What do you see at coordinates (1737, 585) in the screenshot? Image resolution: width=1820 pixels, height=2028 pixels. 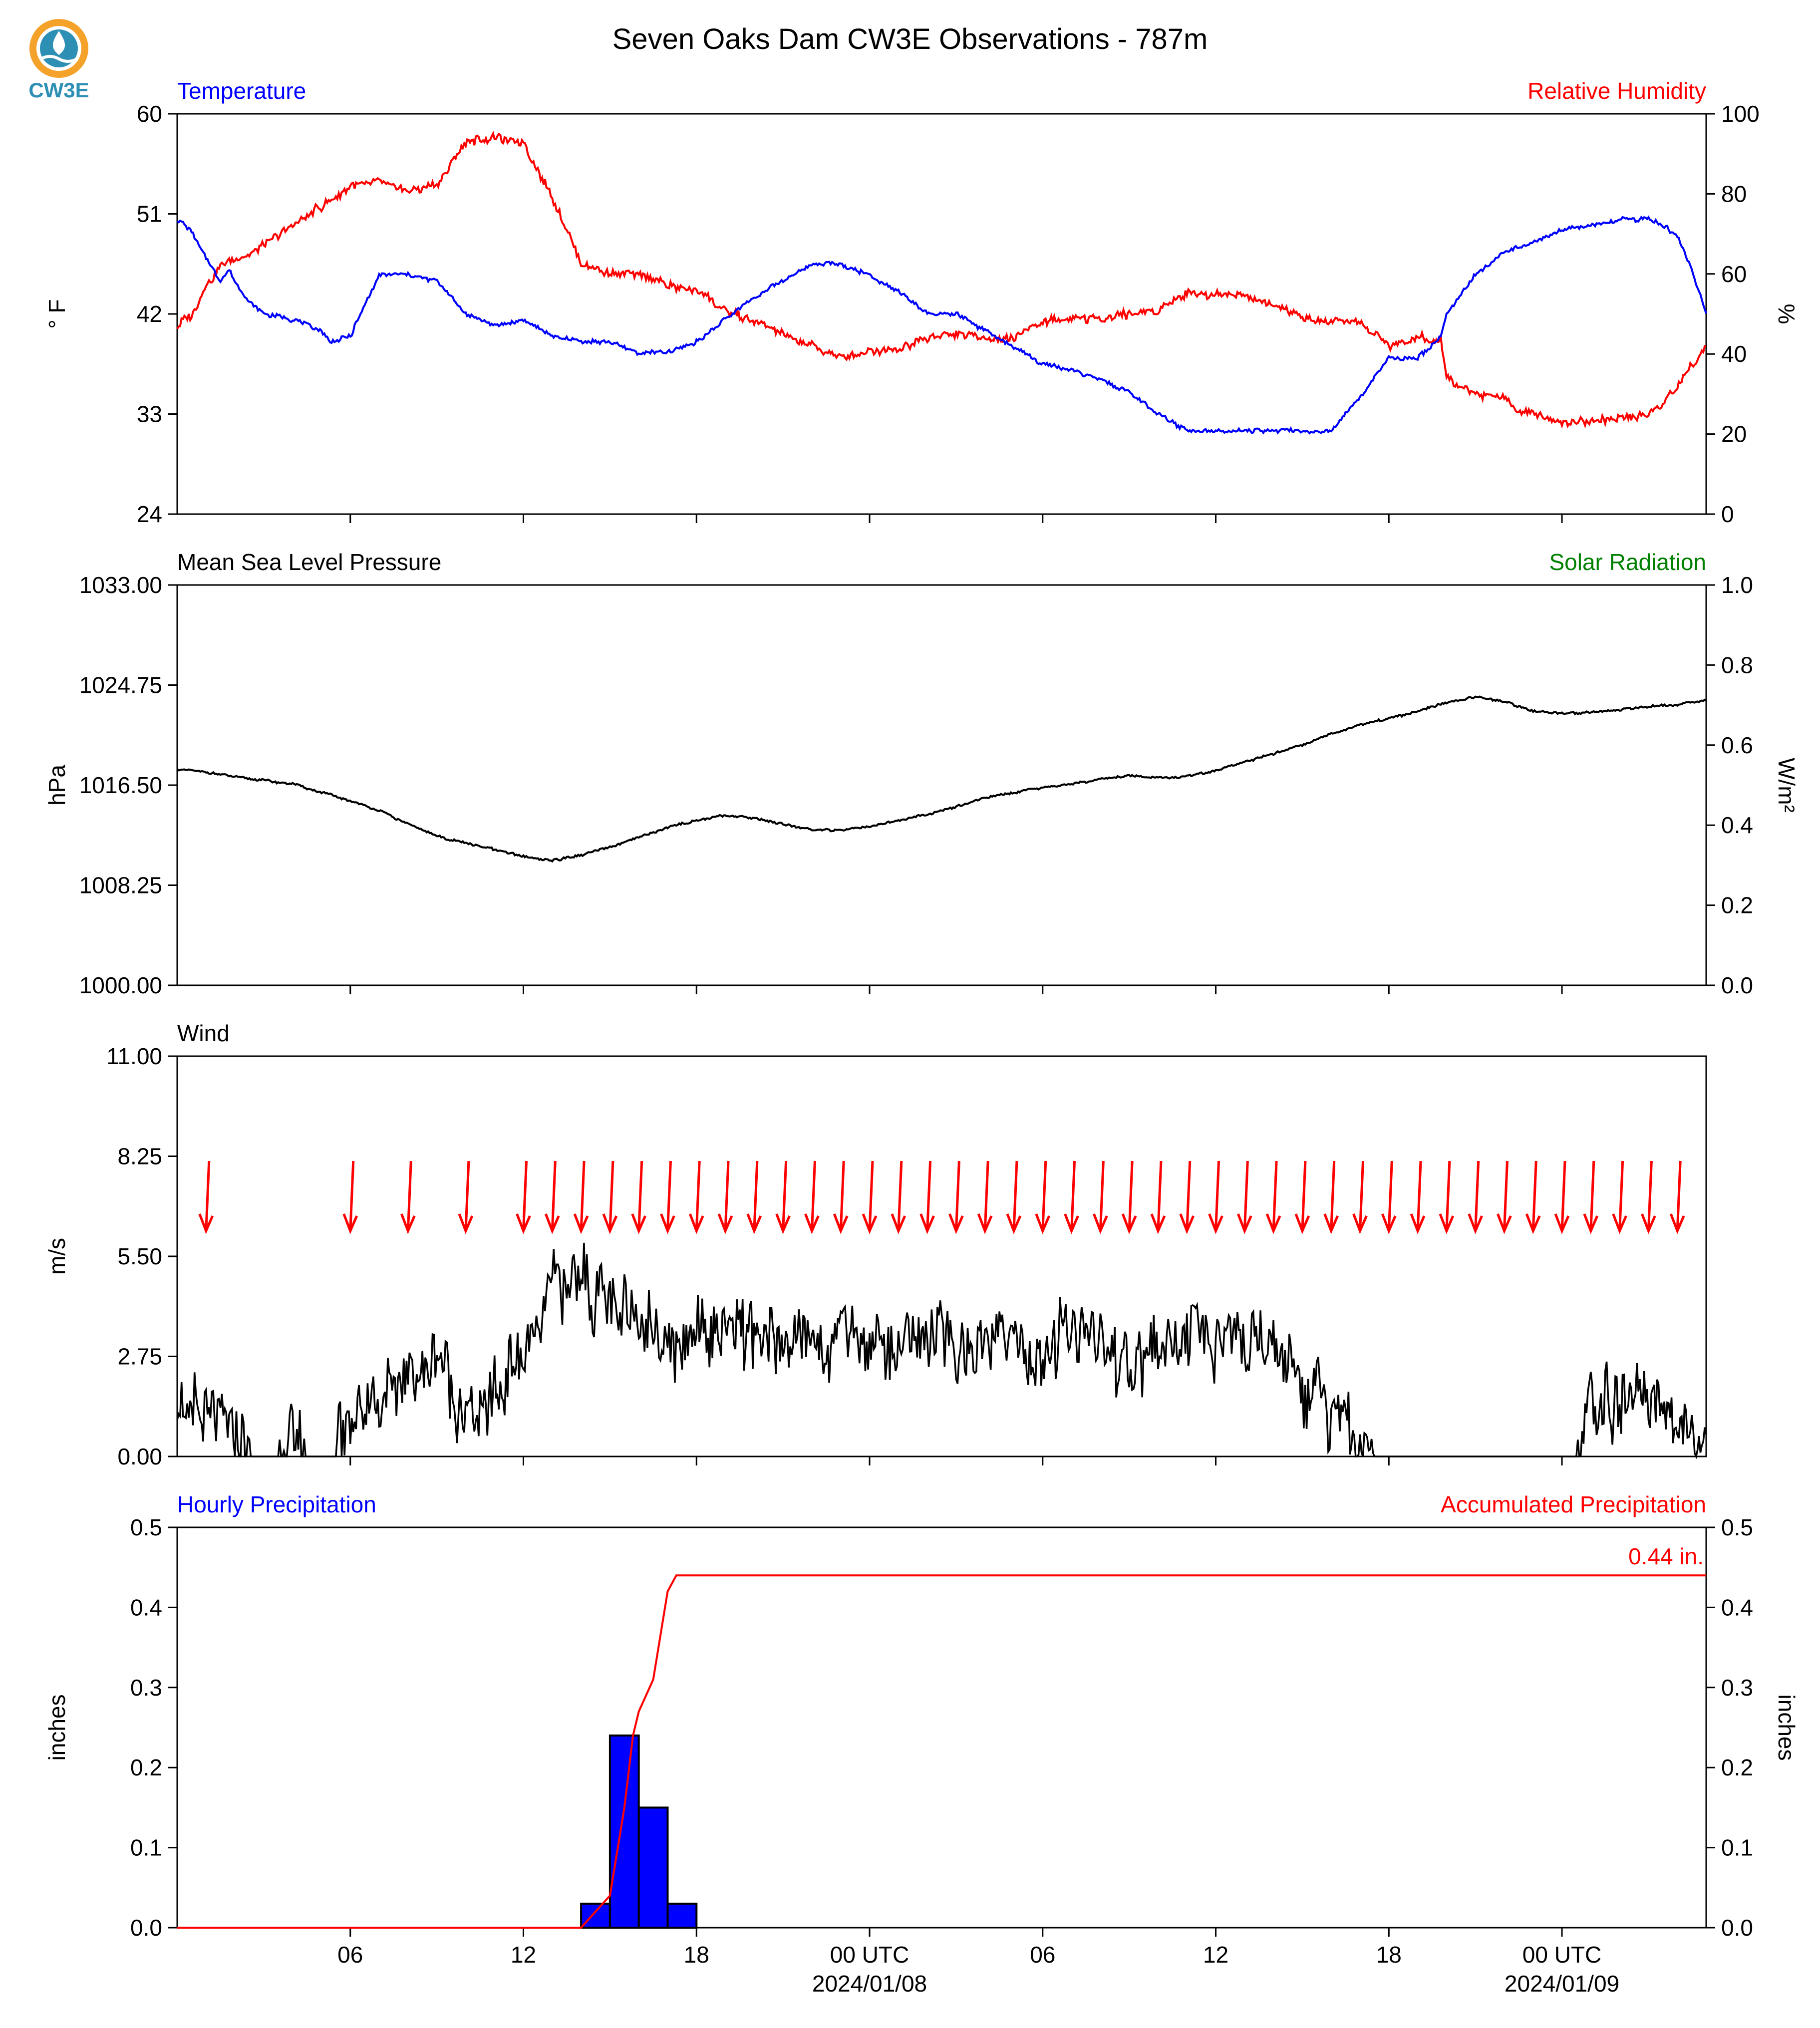 I see `y-tick-label-right: 1.0` at bounding box center [1737, 585].